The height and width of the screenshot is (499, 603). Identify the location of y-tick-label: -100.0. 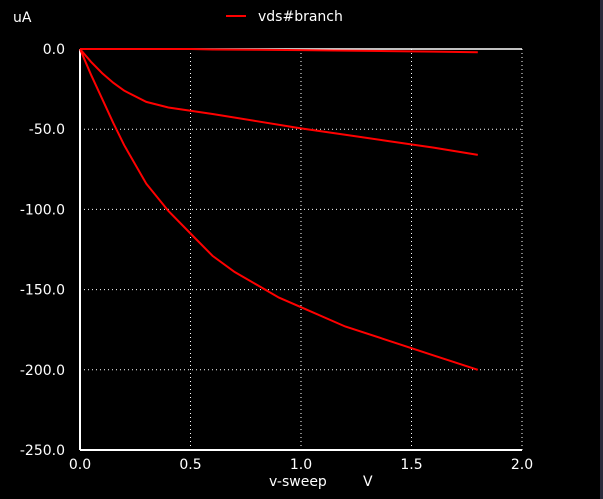
(42, 210).